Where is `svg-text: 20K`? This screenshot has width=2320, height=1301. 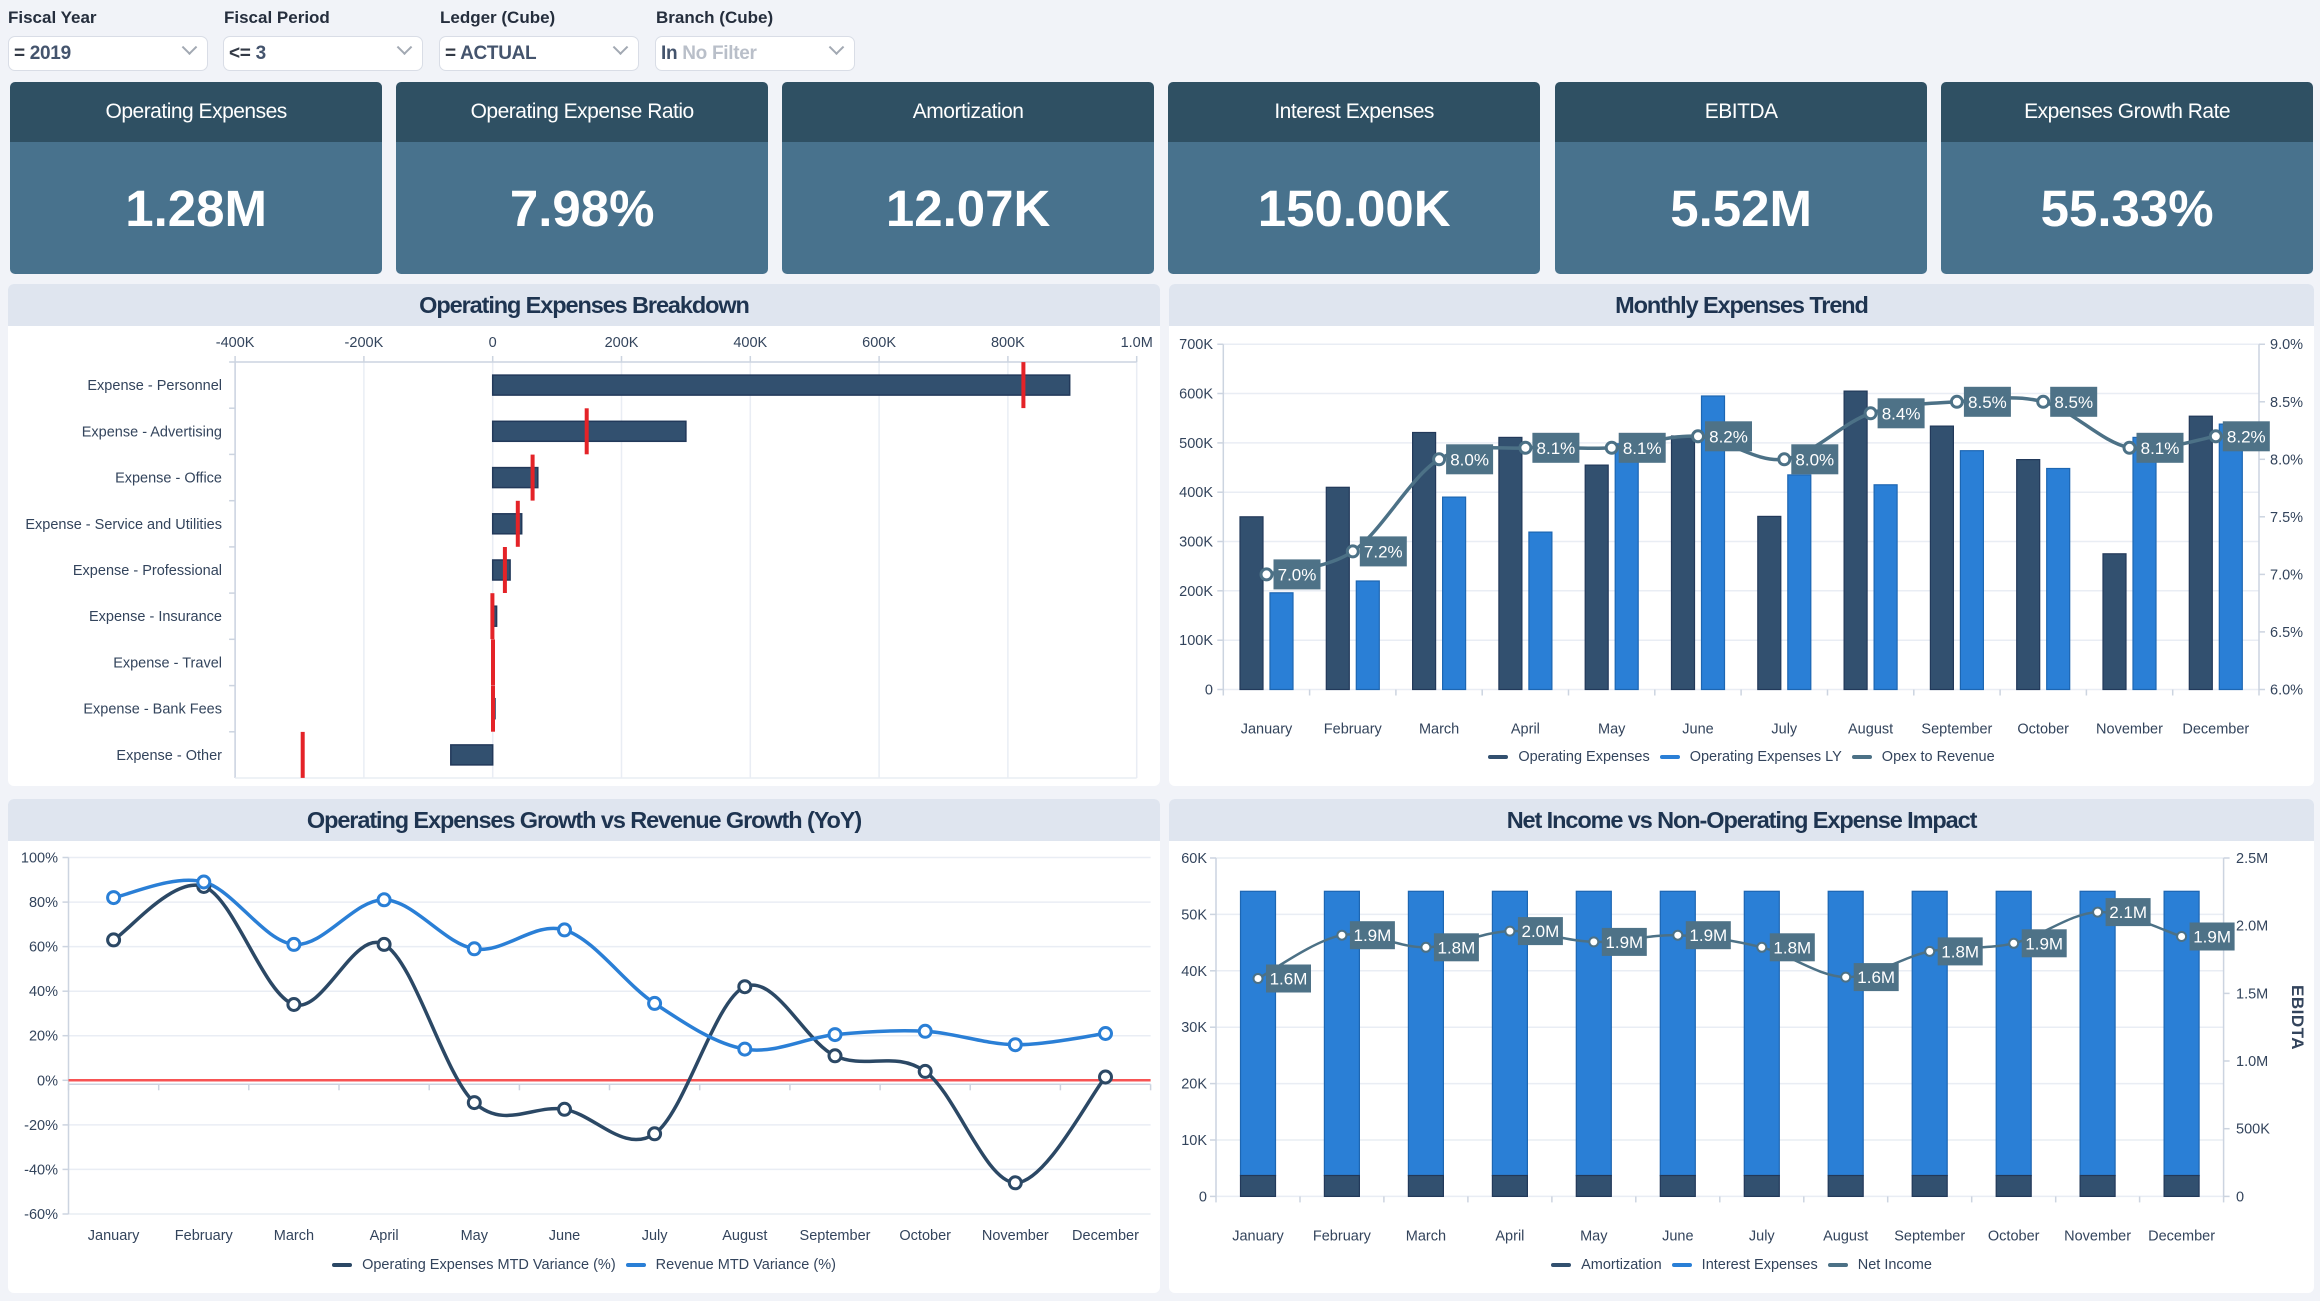
svg-text: 20K is located at coordinates (1194, 1085).